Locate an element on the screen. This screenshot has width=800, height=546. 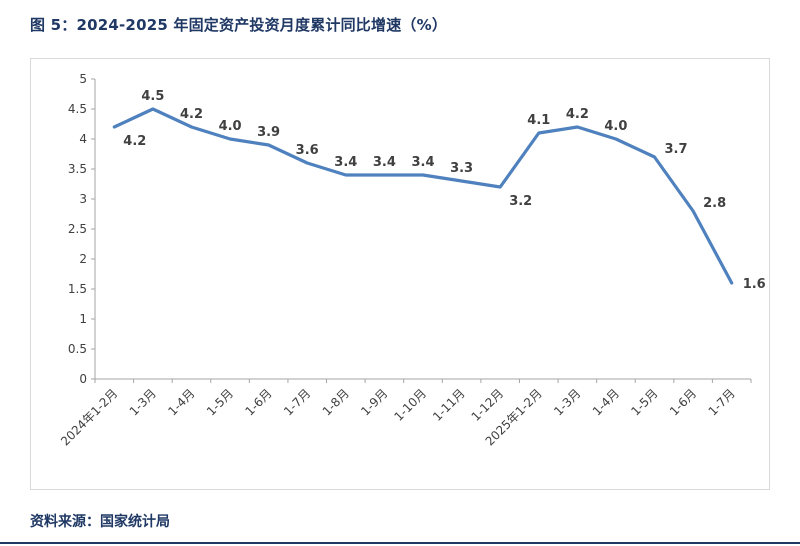
data-label: 3.6 is located at coordinates (307, 150).